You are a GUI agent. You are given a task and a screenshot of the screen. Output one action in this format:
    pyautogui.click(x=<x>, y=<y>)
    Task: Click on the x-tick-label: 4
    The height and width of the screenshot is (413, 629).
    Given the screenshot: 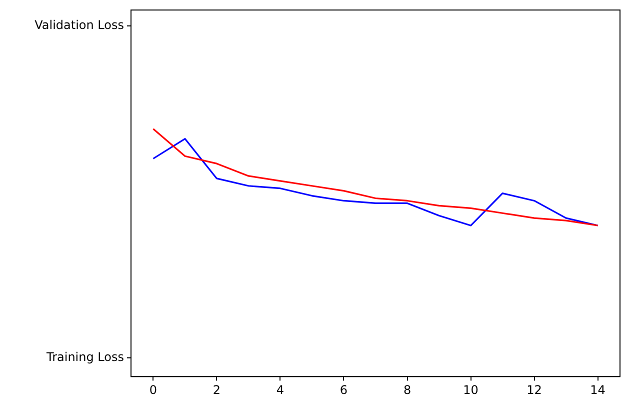 What is the action you would take?
    pyautogui.click(x=280, y=389)
    